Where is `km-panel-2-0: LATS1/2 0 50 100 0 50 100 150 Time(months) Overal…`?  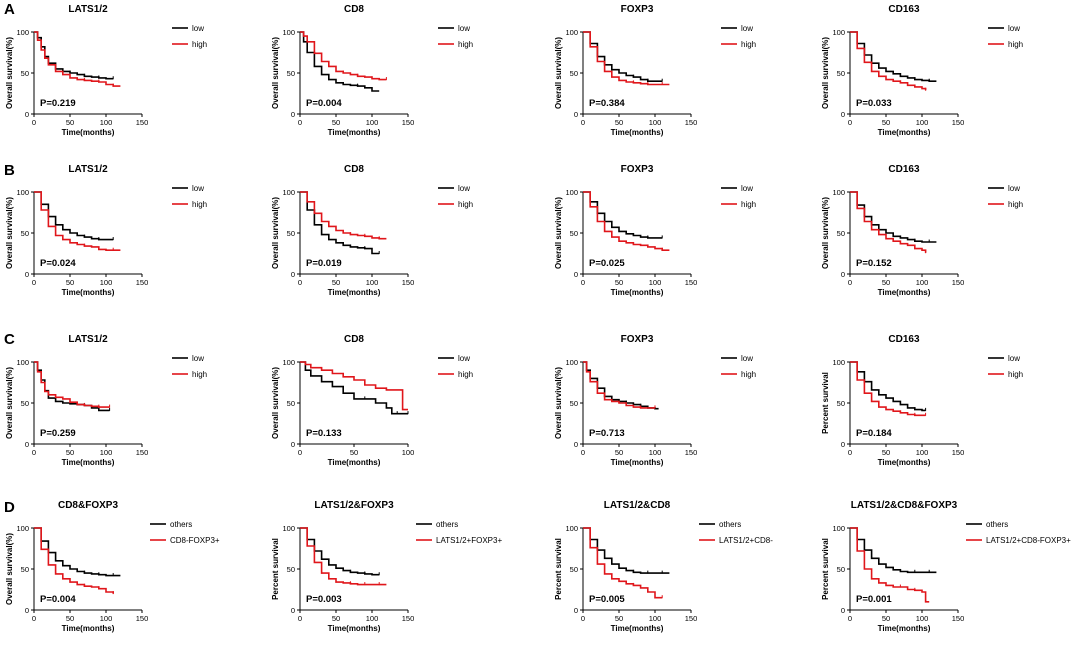
km-panel-2-0: LATS1/2 0 50 100 0 50 100 150 Time(months) Overal… is located at coordinates (106, 400).